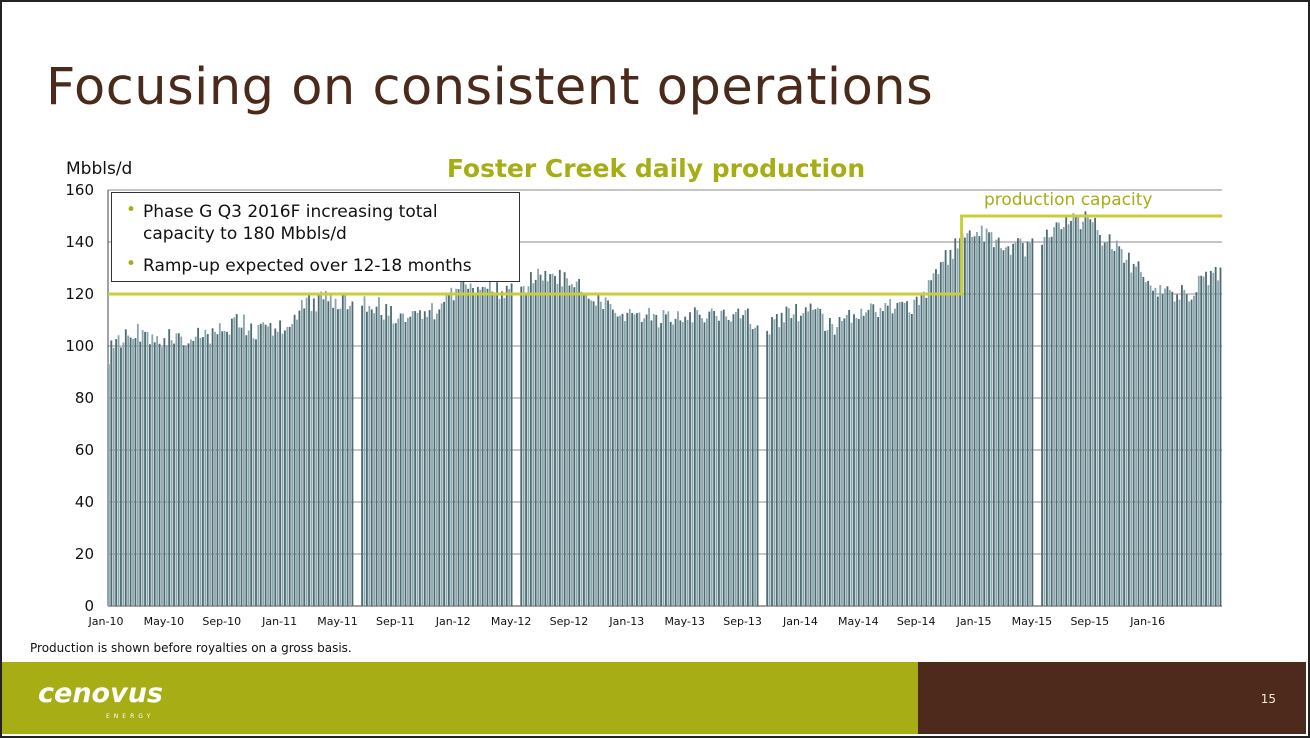 The height and width of the screenshot is (738, 1310). Describe the element at coordinates (1112, 698) in the screenshot. I see `footer-brown-panel` at that location.